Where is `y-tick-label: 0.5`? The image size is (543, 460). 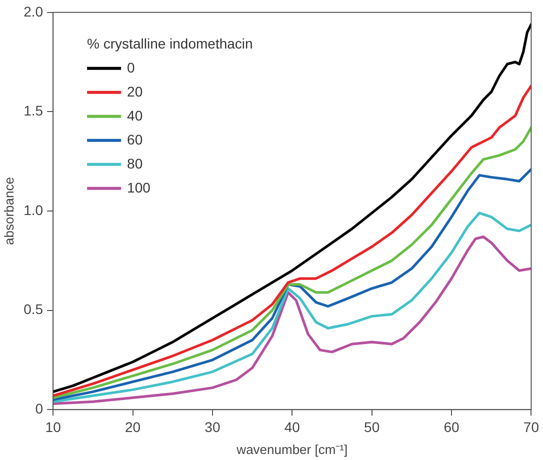 y-tick-label: 0.5 is located at coordinates (34, 309).